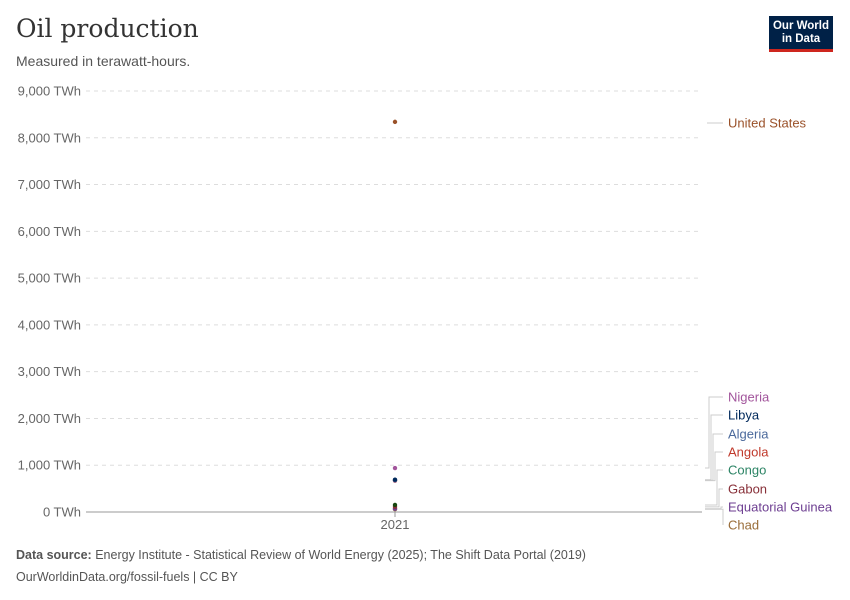  I want to click on y-tick-label: 2,000 TWh, so click(49, 418).